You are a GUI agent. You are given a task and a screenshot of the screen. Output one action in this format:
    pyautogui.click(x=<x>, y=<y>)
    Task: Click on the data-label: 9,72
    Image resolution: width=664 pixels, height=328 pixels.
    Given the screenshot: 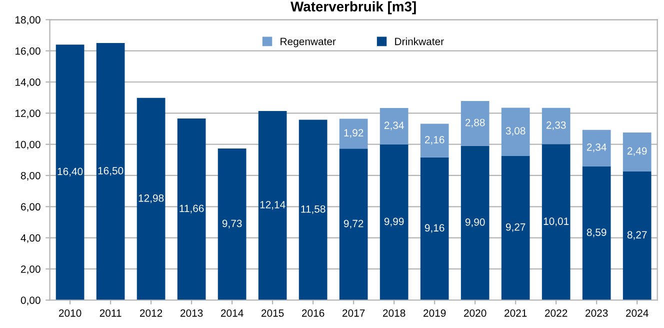 What is the action you would take?
    pyautogui.click(x=354, y=224)
    